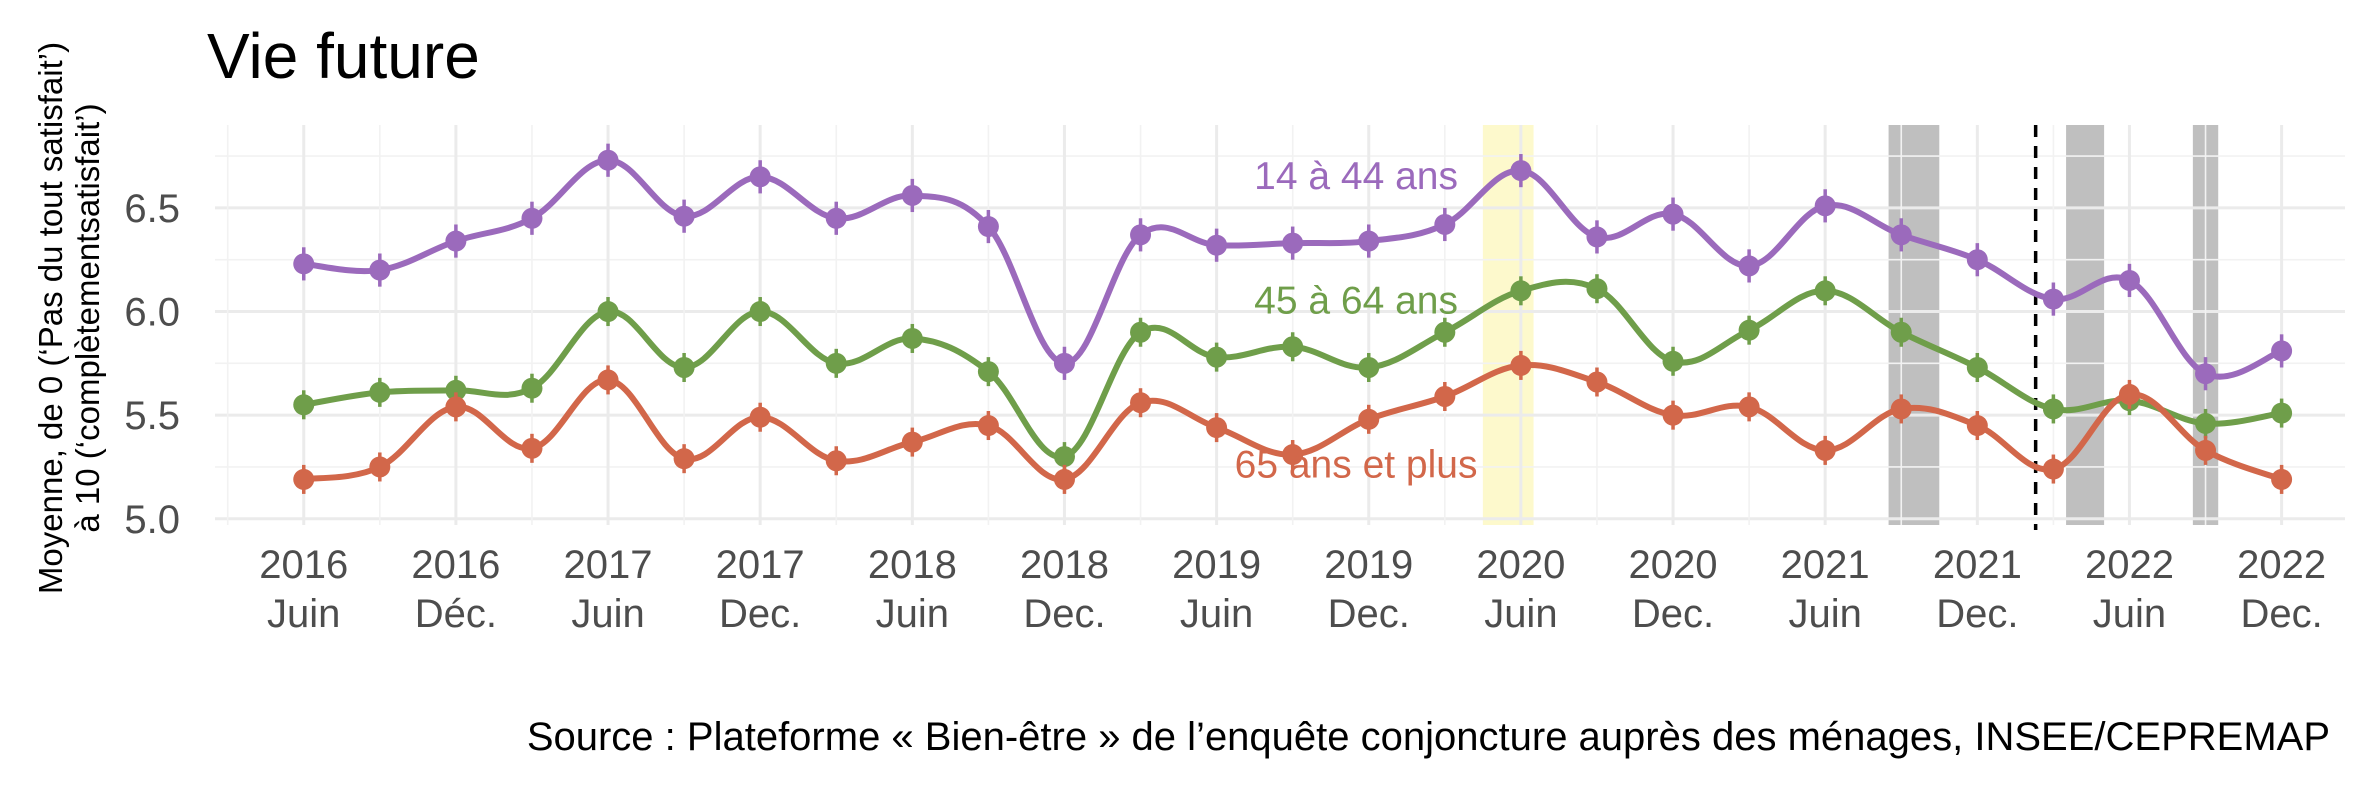 The width and height of the screenshot is (2362, 787). Describe the element at coordinates (152, 520) in the screenshot. I see `y-tick-label: 5.0` at that location.